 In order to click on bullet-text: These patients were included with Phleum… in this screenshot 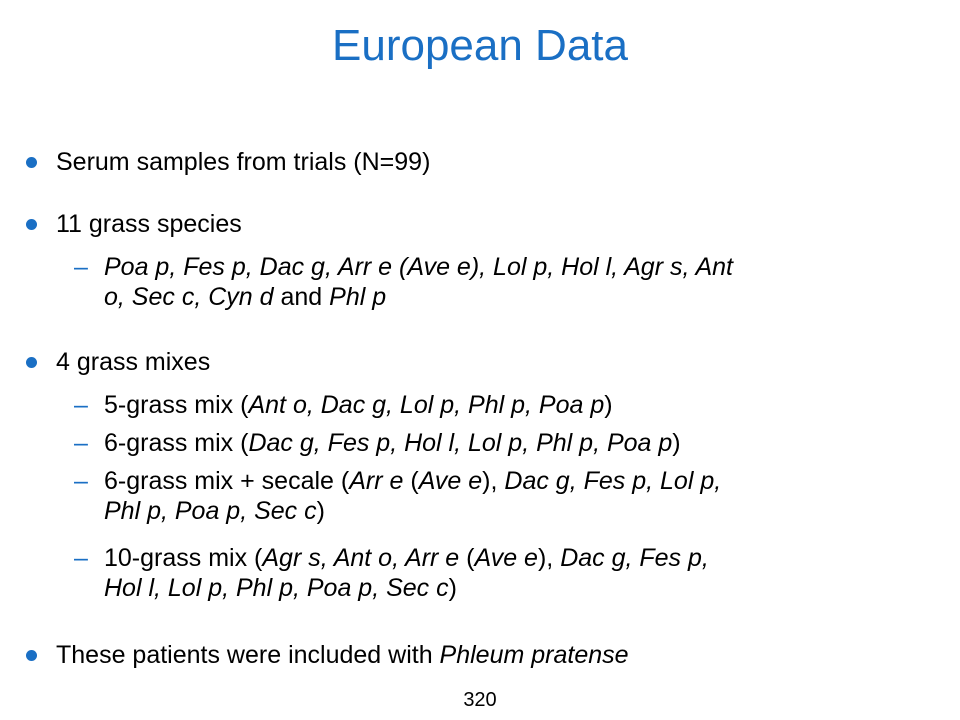, I will do `click(342, 655)`.